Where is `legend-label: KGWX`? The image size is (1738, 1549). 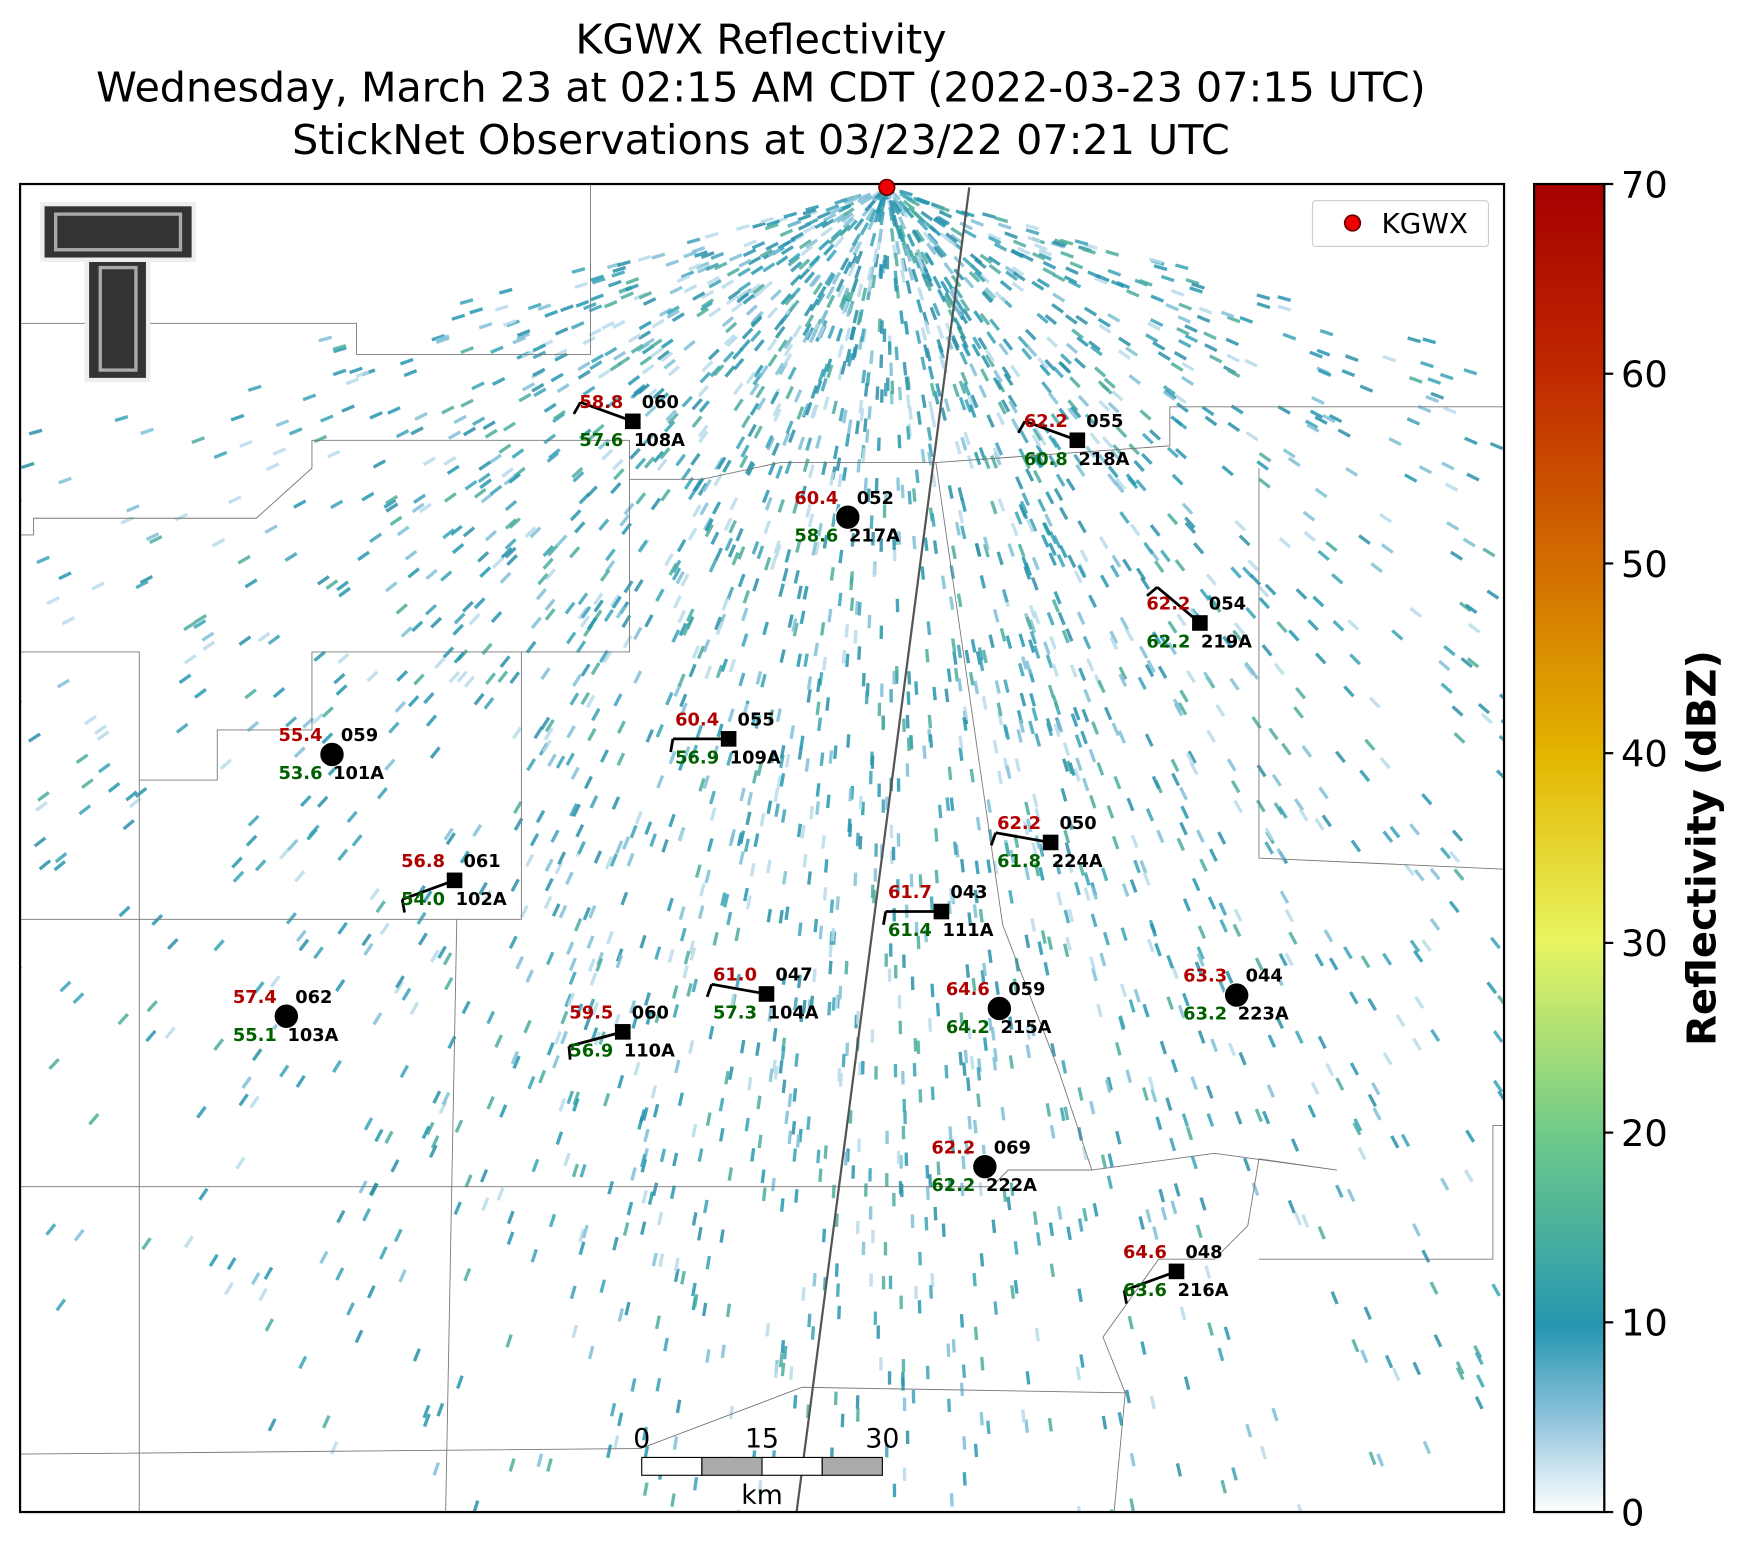
legend-label: KGWX is located at coordinates (1424, 223).